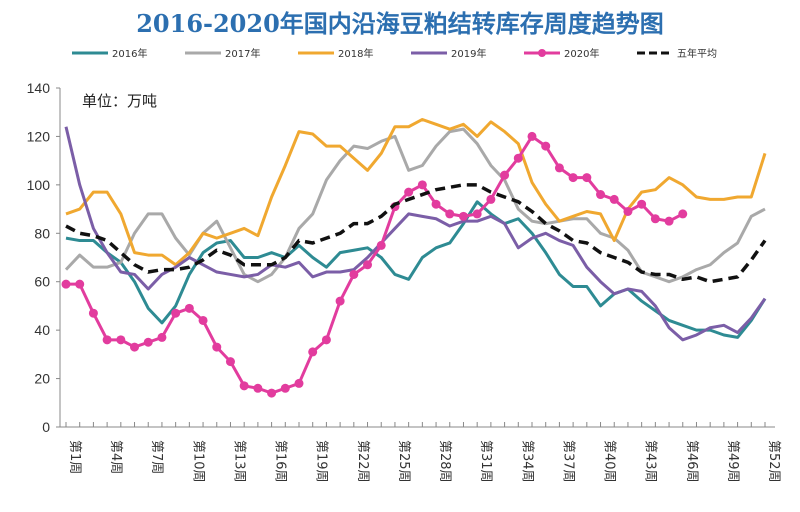 The width and height of the screenshot is (800, 512). I want to click on x-tick-label: 第13周, so click(238, 461).